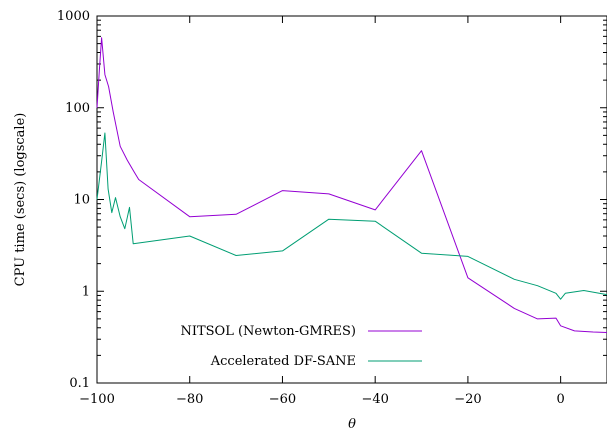  I want to click on y-tick-label: 1, so click(86, 291).